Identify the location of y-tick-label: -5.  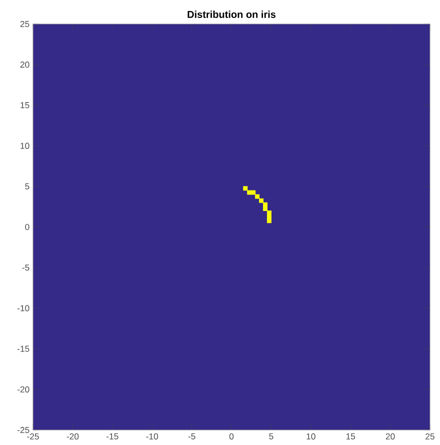
(26, 267).